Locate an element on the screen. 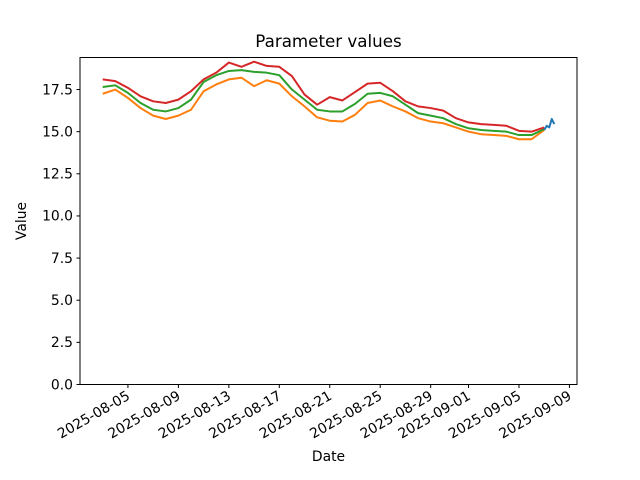 The height and width of the screenshot is (480, 640). chart-title: Parameter values is located at coordinates (328, 41).